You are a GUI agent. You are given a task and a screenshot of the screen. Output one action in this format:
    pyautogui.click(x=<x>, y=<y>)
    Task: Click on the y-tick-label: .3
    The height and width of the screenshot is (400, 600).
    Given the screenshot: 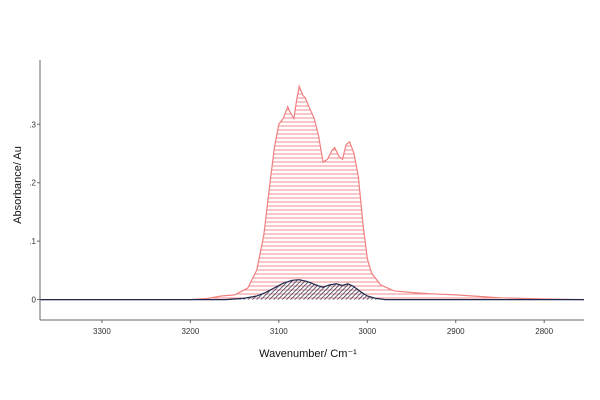 What is the action you would take?
    pyautogui.click(x=32, y=124)
    